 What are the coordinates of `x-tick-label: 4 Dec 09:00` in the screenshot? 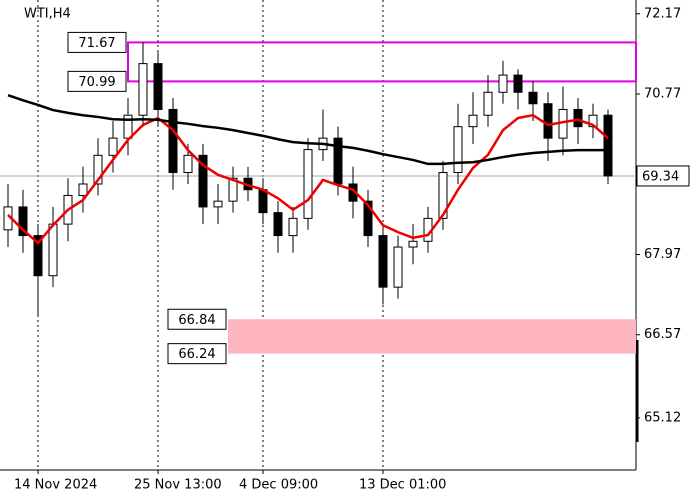 It's located at (278, 485).